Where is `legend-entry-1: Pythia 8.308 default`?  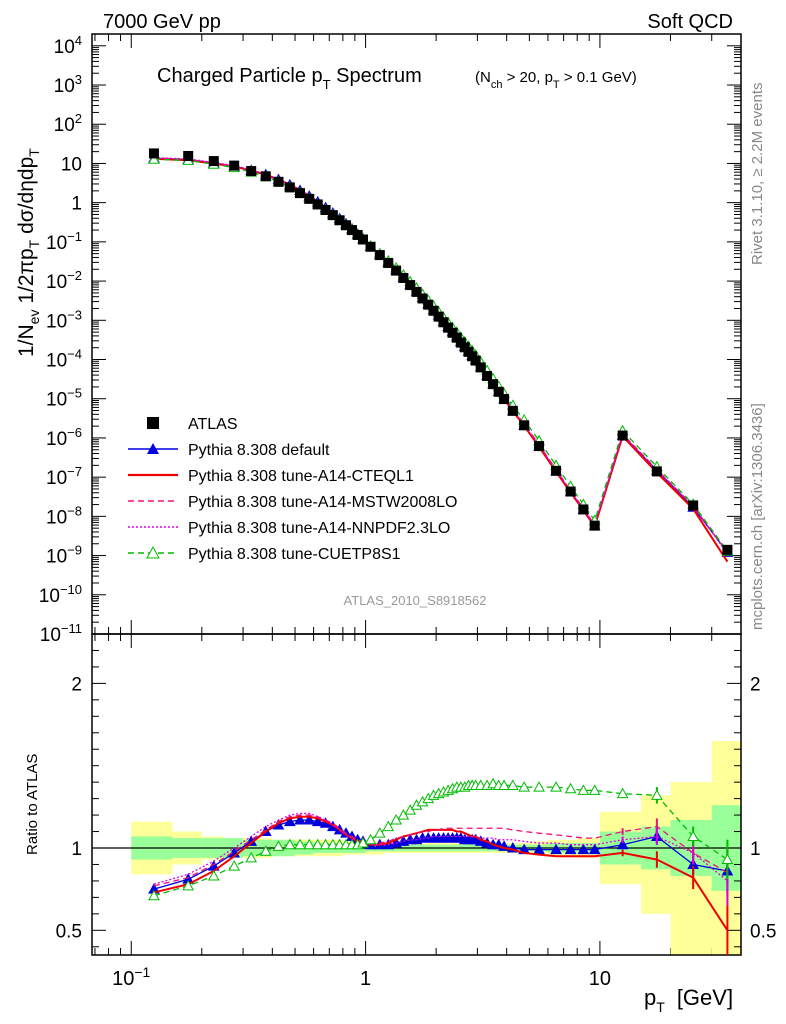
legend-entry-1: Pythia 8.308 default is located at coordinates (229, 450).